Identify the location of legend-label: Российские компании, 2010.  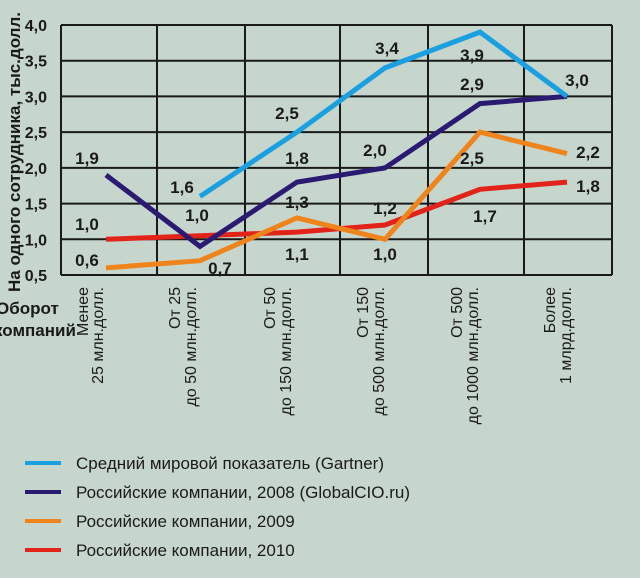
(185, 550).